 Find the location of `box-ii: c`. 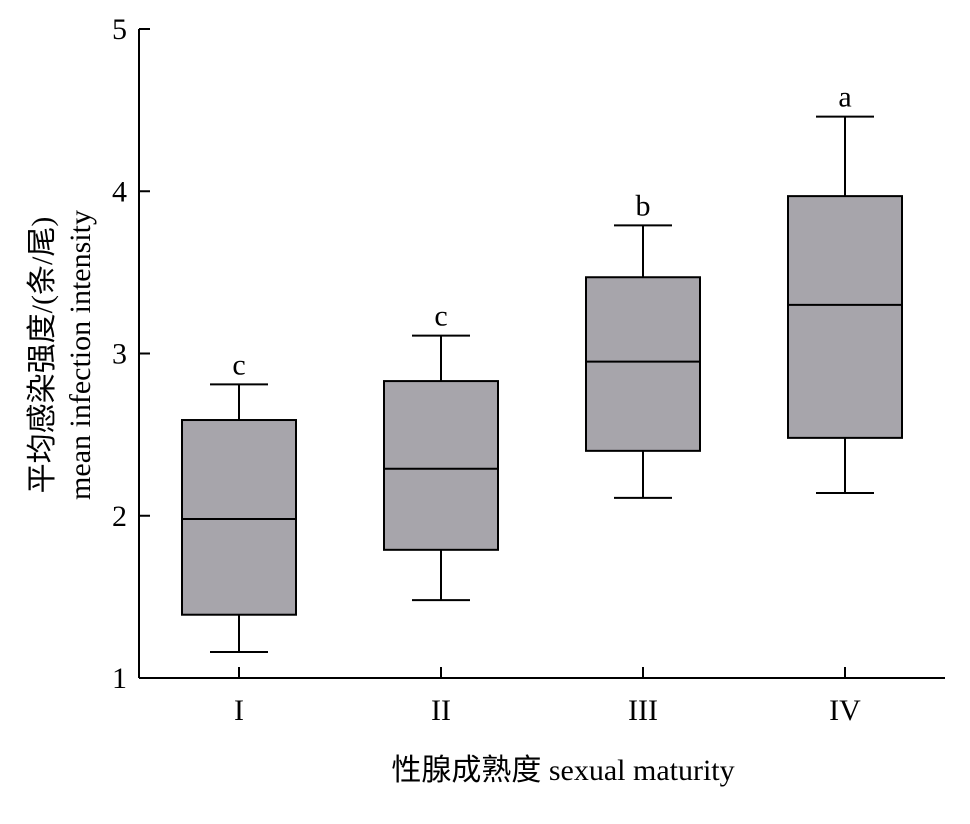

box-ii: c is located at coordinates (441, 451).